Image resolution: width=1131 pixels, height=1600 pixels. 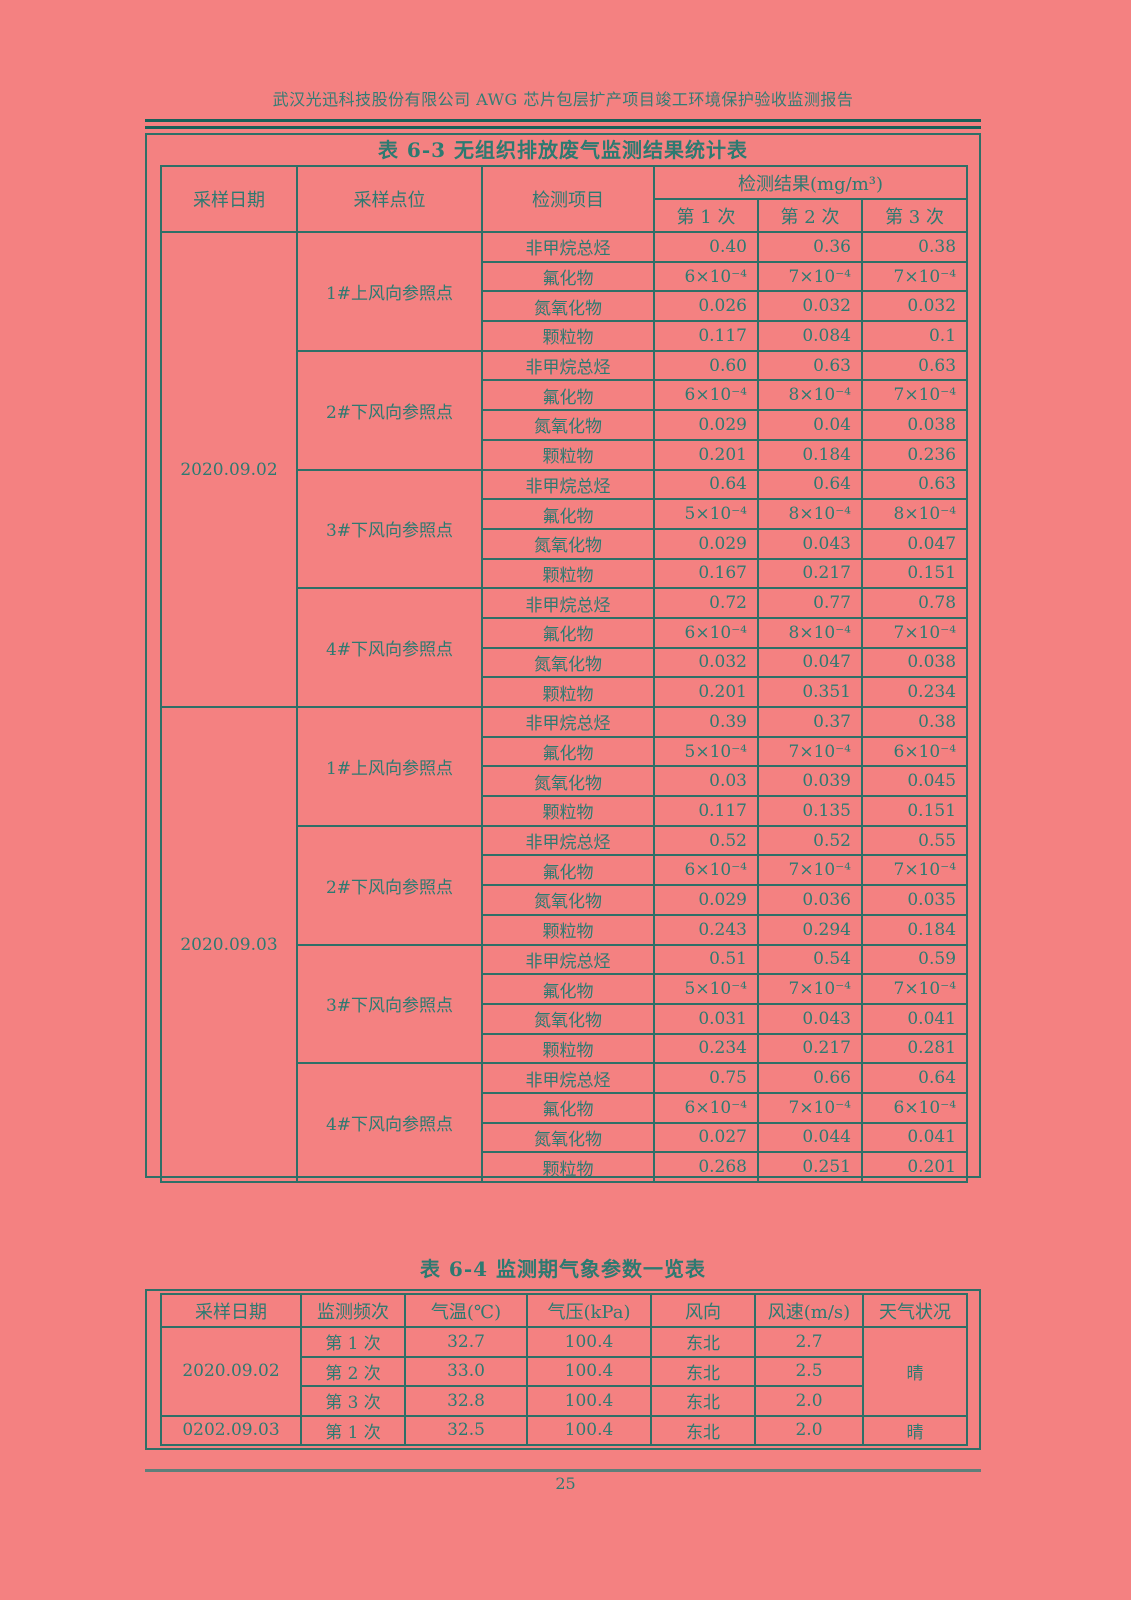 What do you see at coordinates (353, 1401) in the screenshot?
I see `freq-cell: 第 3 次` at bounding box center [353, 1401].